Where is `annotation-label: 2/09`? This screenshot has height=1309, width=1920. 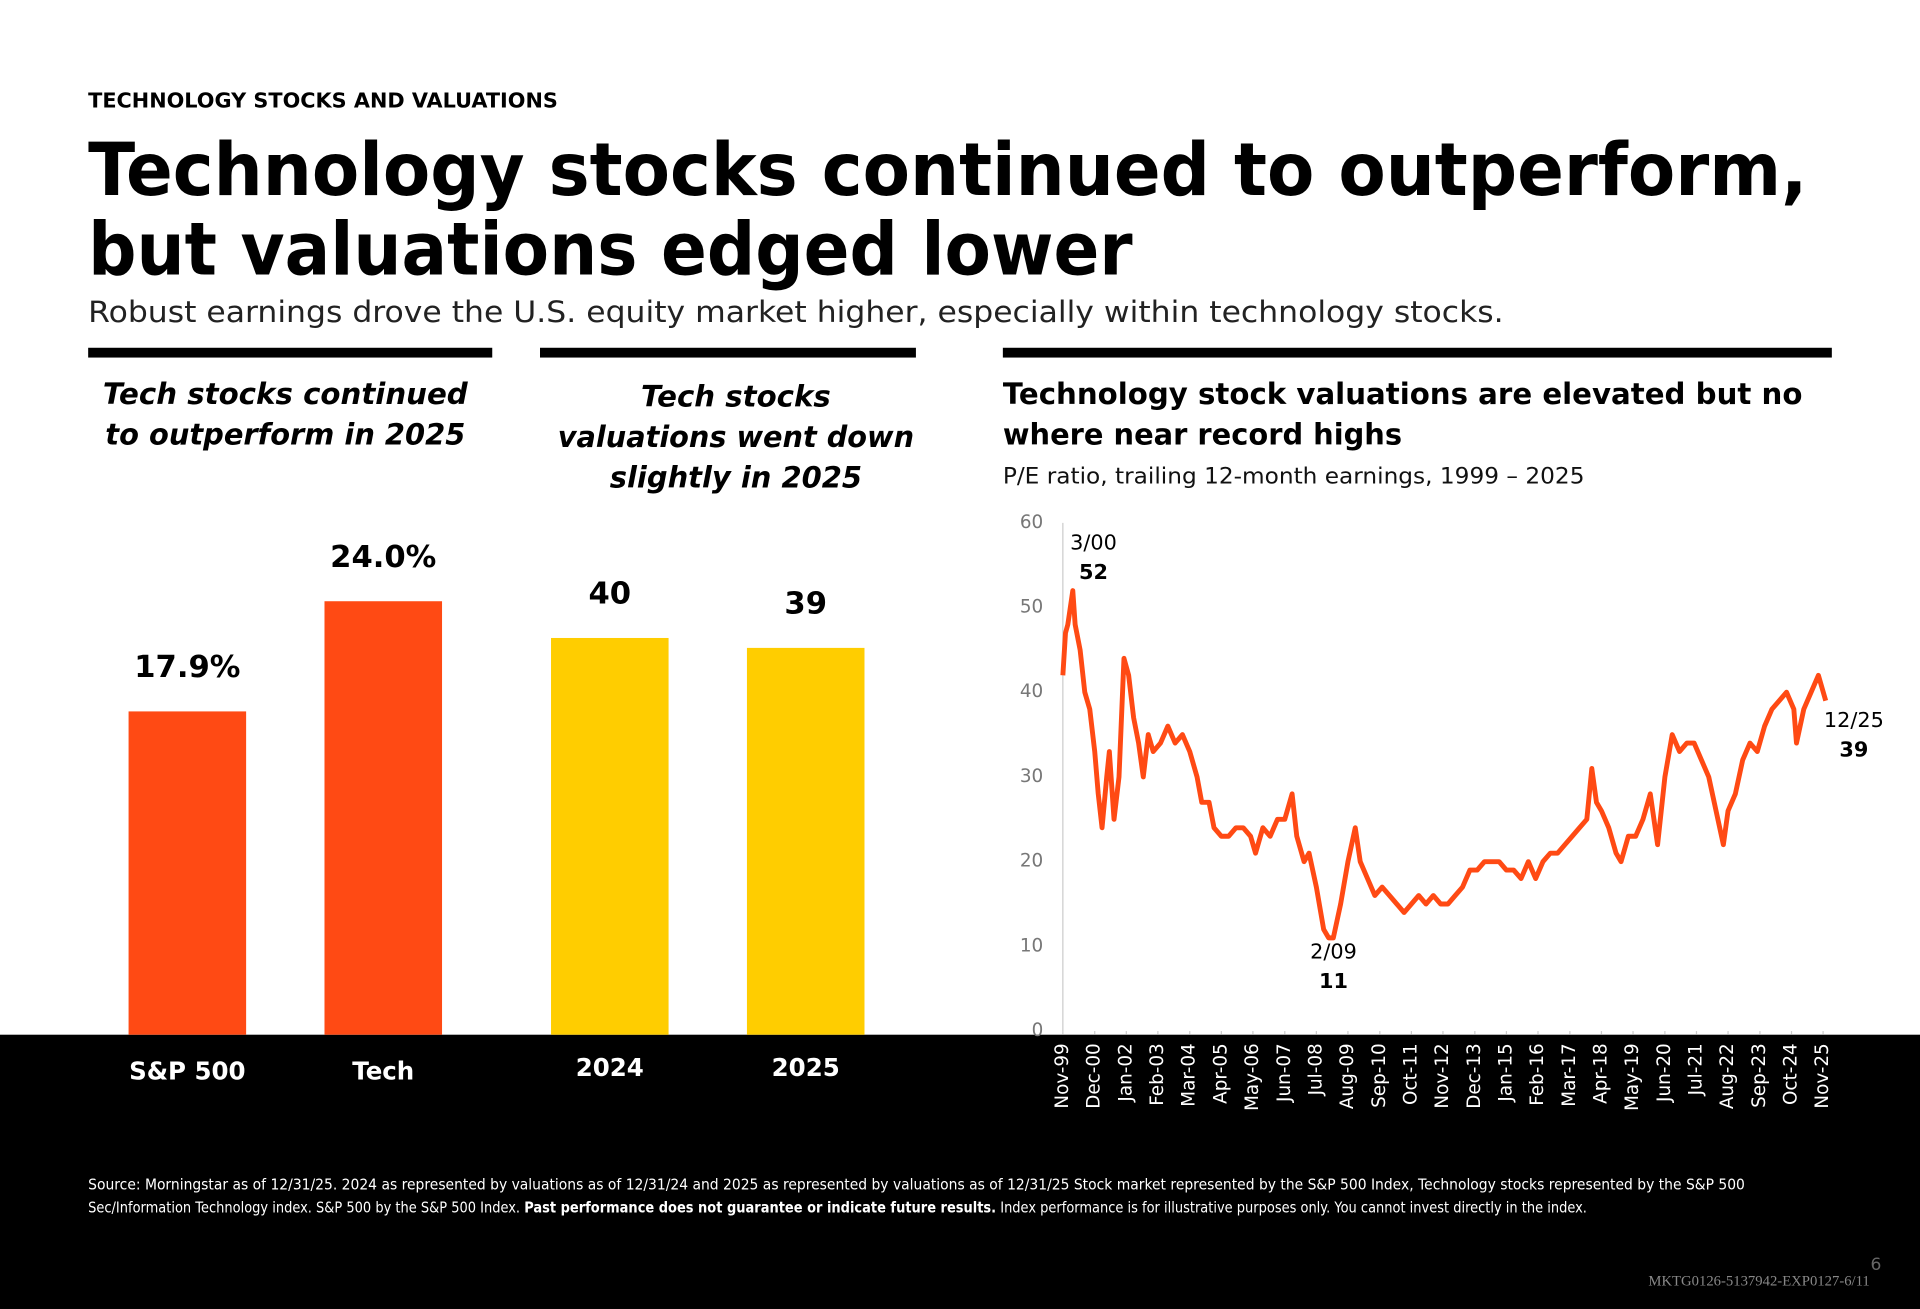 annotation-label: 2/09 is located at coordinates (1333, 952).